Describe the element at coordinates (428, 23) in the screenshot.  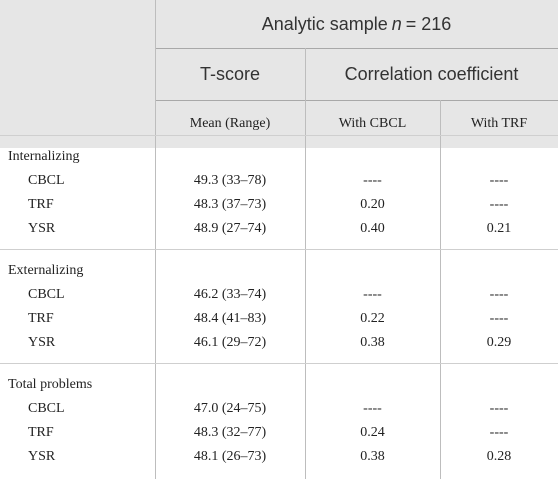
I see `group-title-suffix: = 216` at that location.